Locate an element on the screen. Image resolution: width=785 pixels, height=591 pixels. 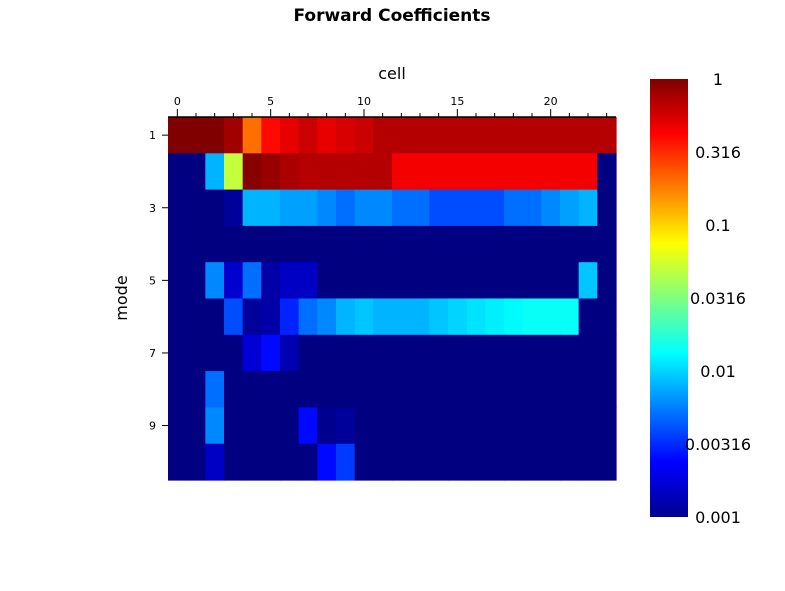
x-tick-label: 15 is located at coordinates (457, 101).